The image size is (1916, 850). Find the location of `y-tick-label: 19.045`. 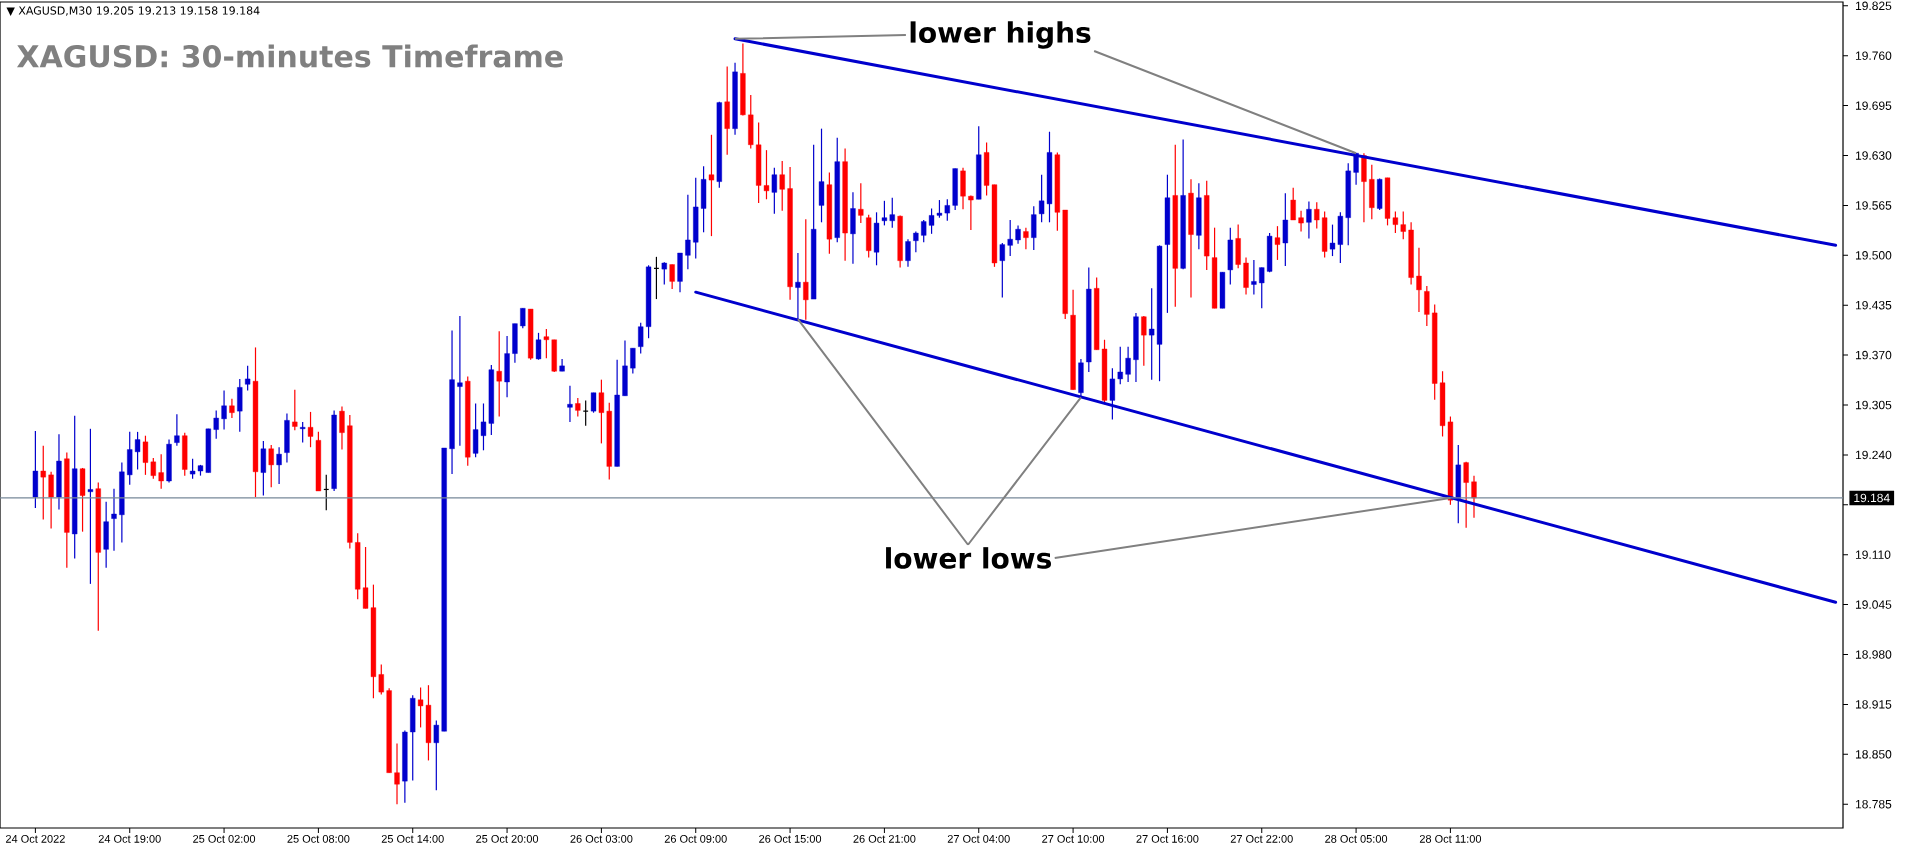

y-tick-label: 19.045 is located at coordinates (1873, 604).